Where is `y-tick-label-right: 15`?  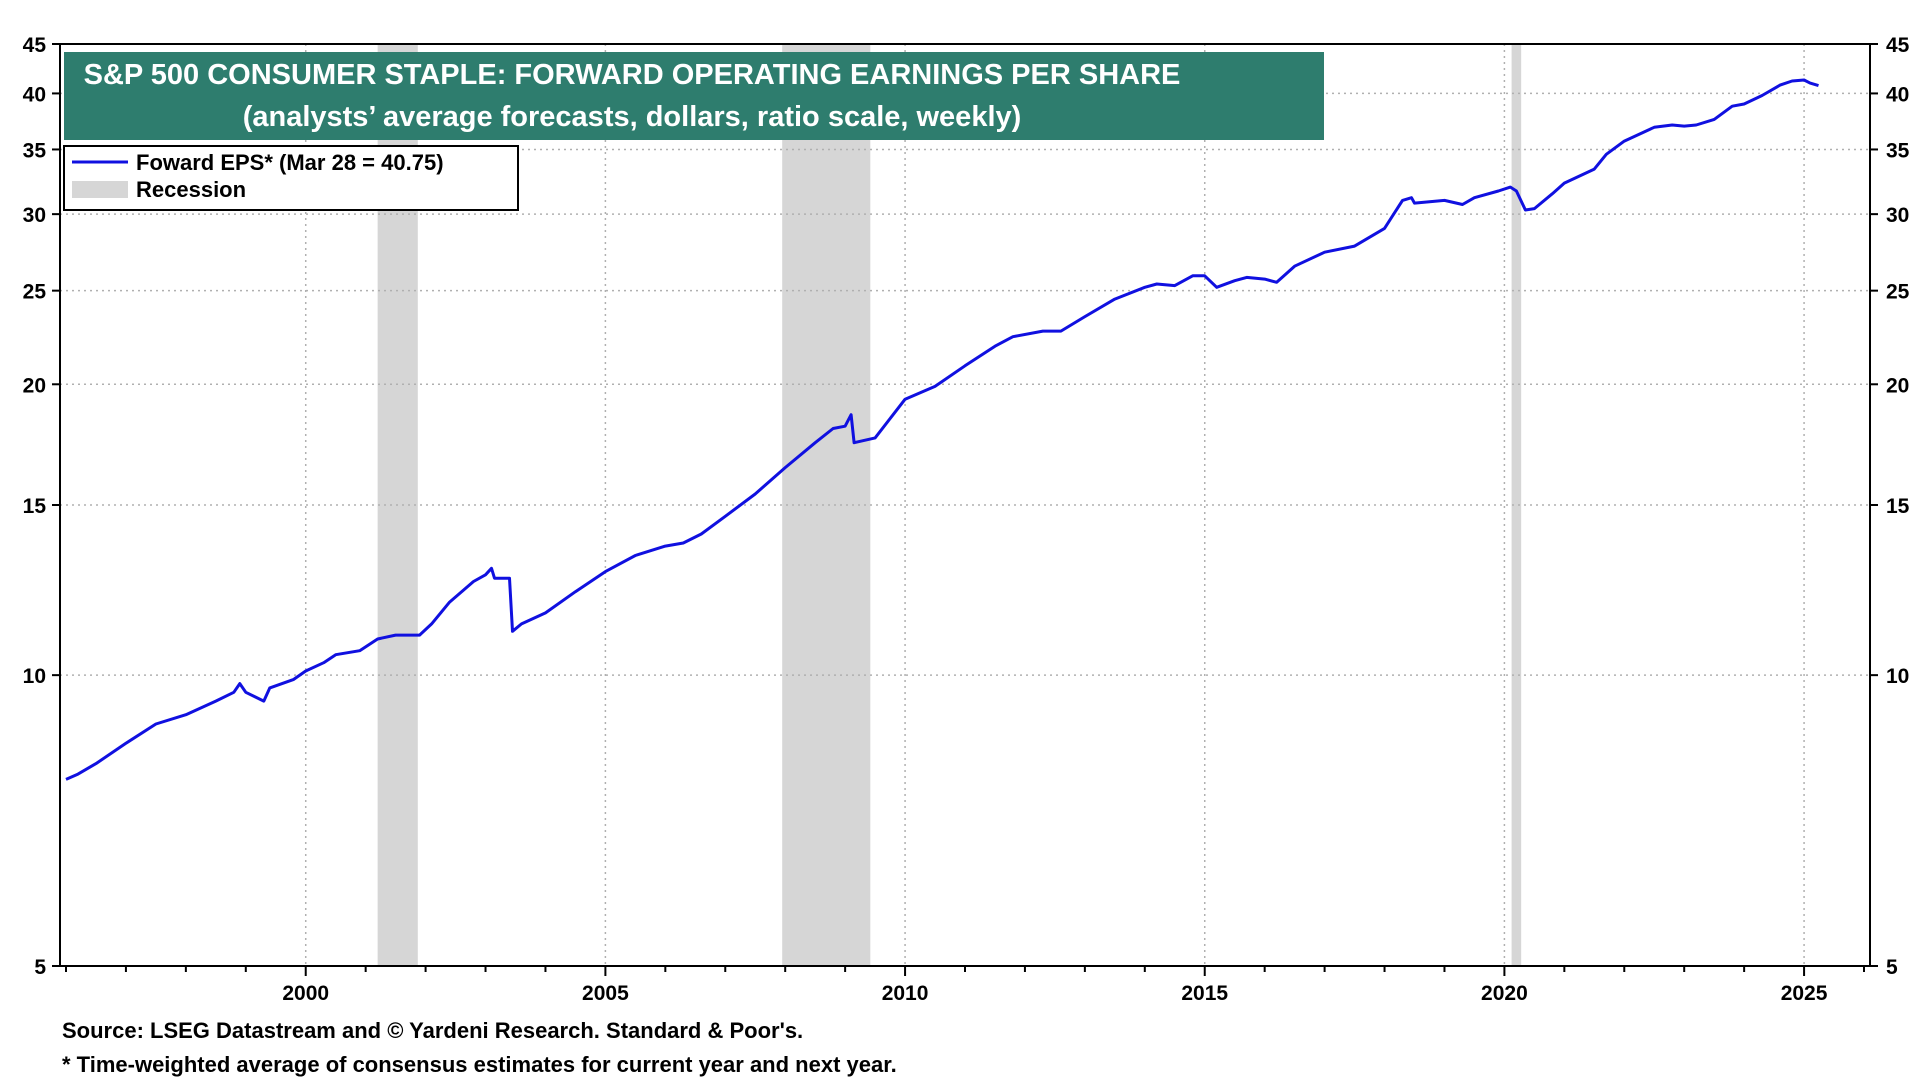
y-tick-label-right: 15 is located at coordinates (1898, 506).